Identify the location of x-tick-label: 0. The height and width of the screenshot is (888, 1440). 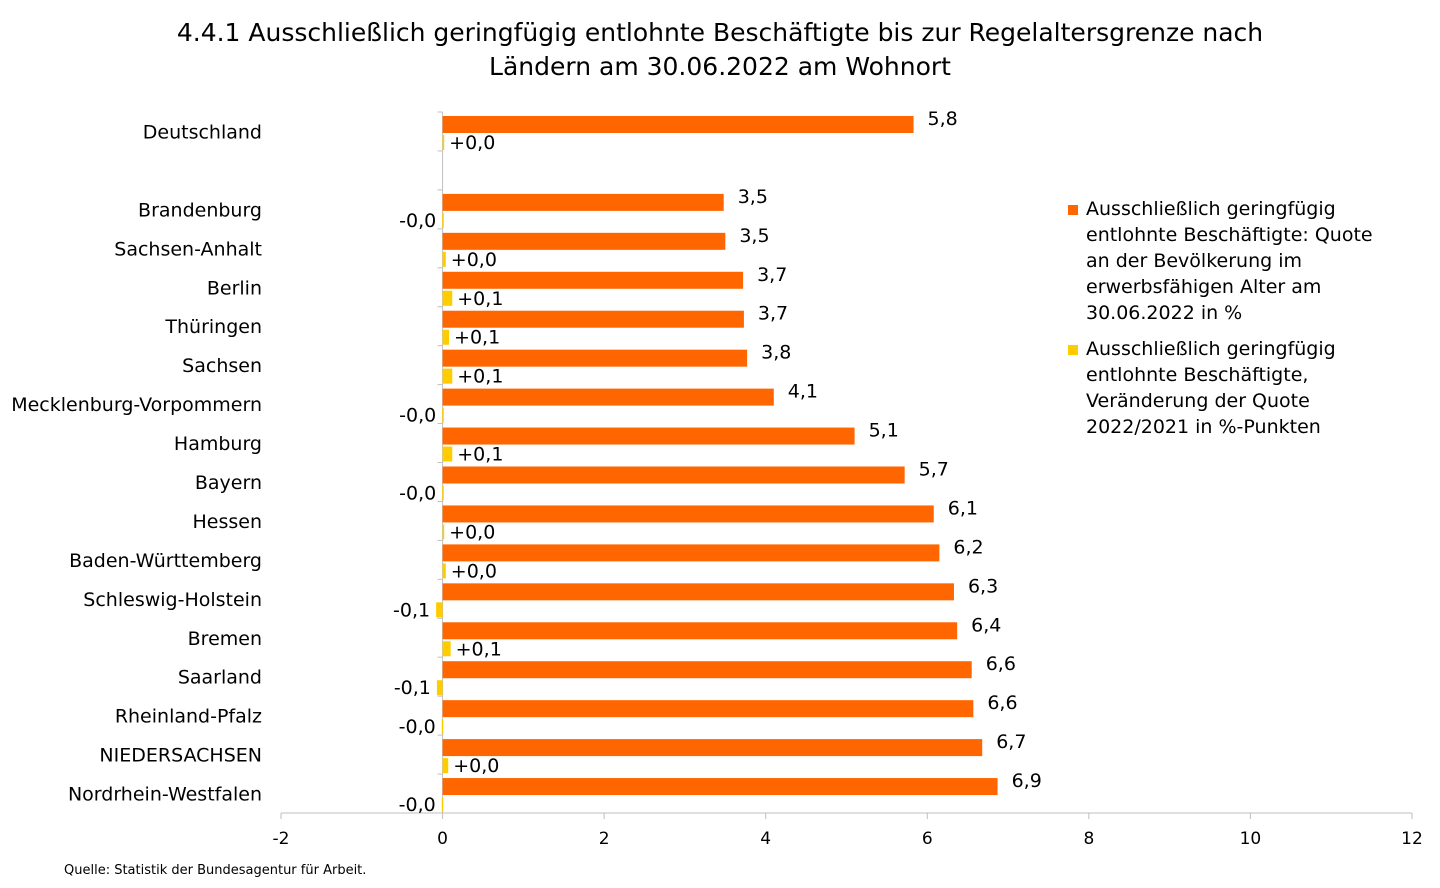
(442, 839).